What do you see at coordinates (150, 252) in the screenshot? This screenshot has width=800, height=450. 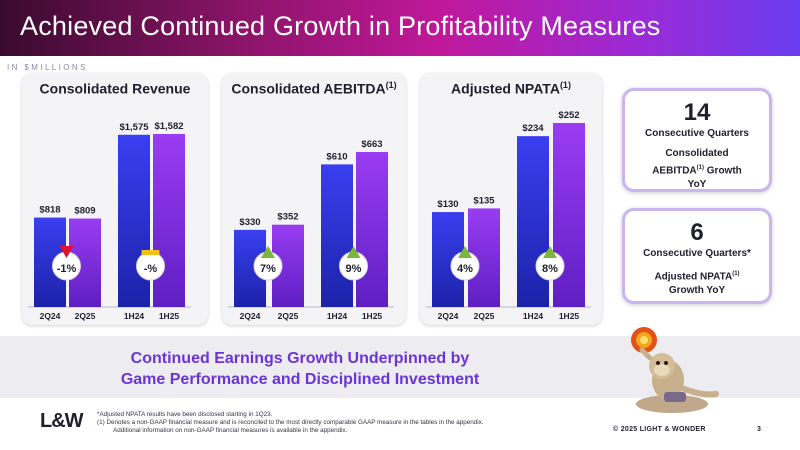 I see `flat-dash-icon` at bounding box center [150, 252].